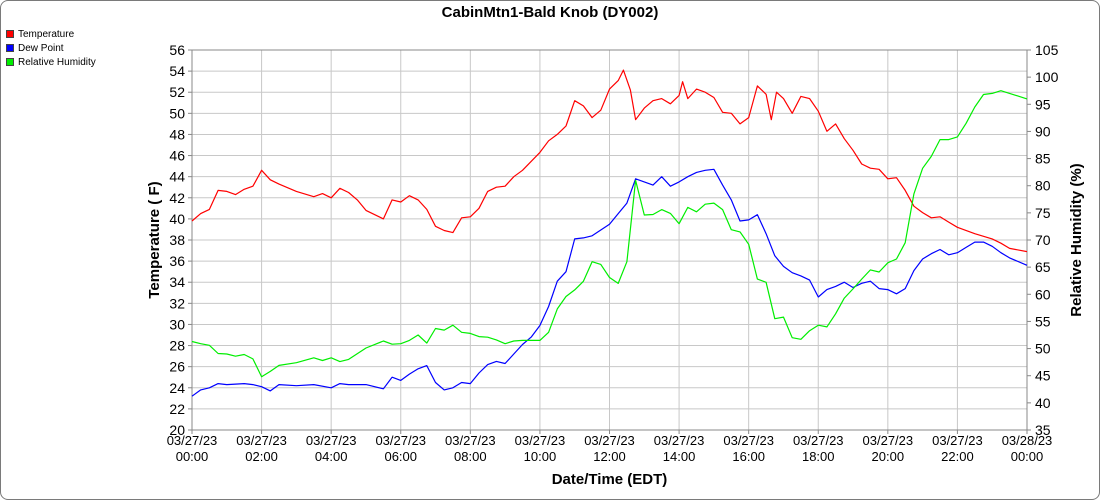 This screenshot has width=1100, height=500. Describe the element at coordinates (470, 456) in the screenshot. I see `x-tick-label-time: 08:00` at that location.